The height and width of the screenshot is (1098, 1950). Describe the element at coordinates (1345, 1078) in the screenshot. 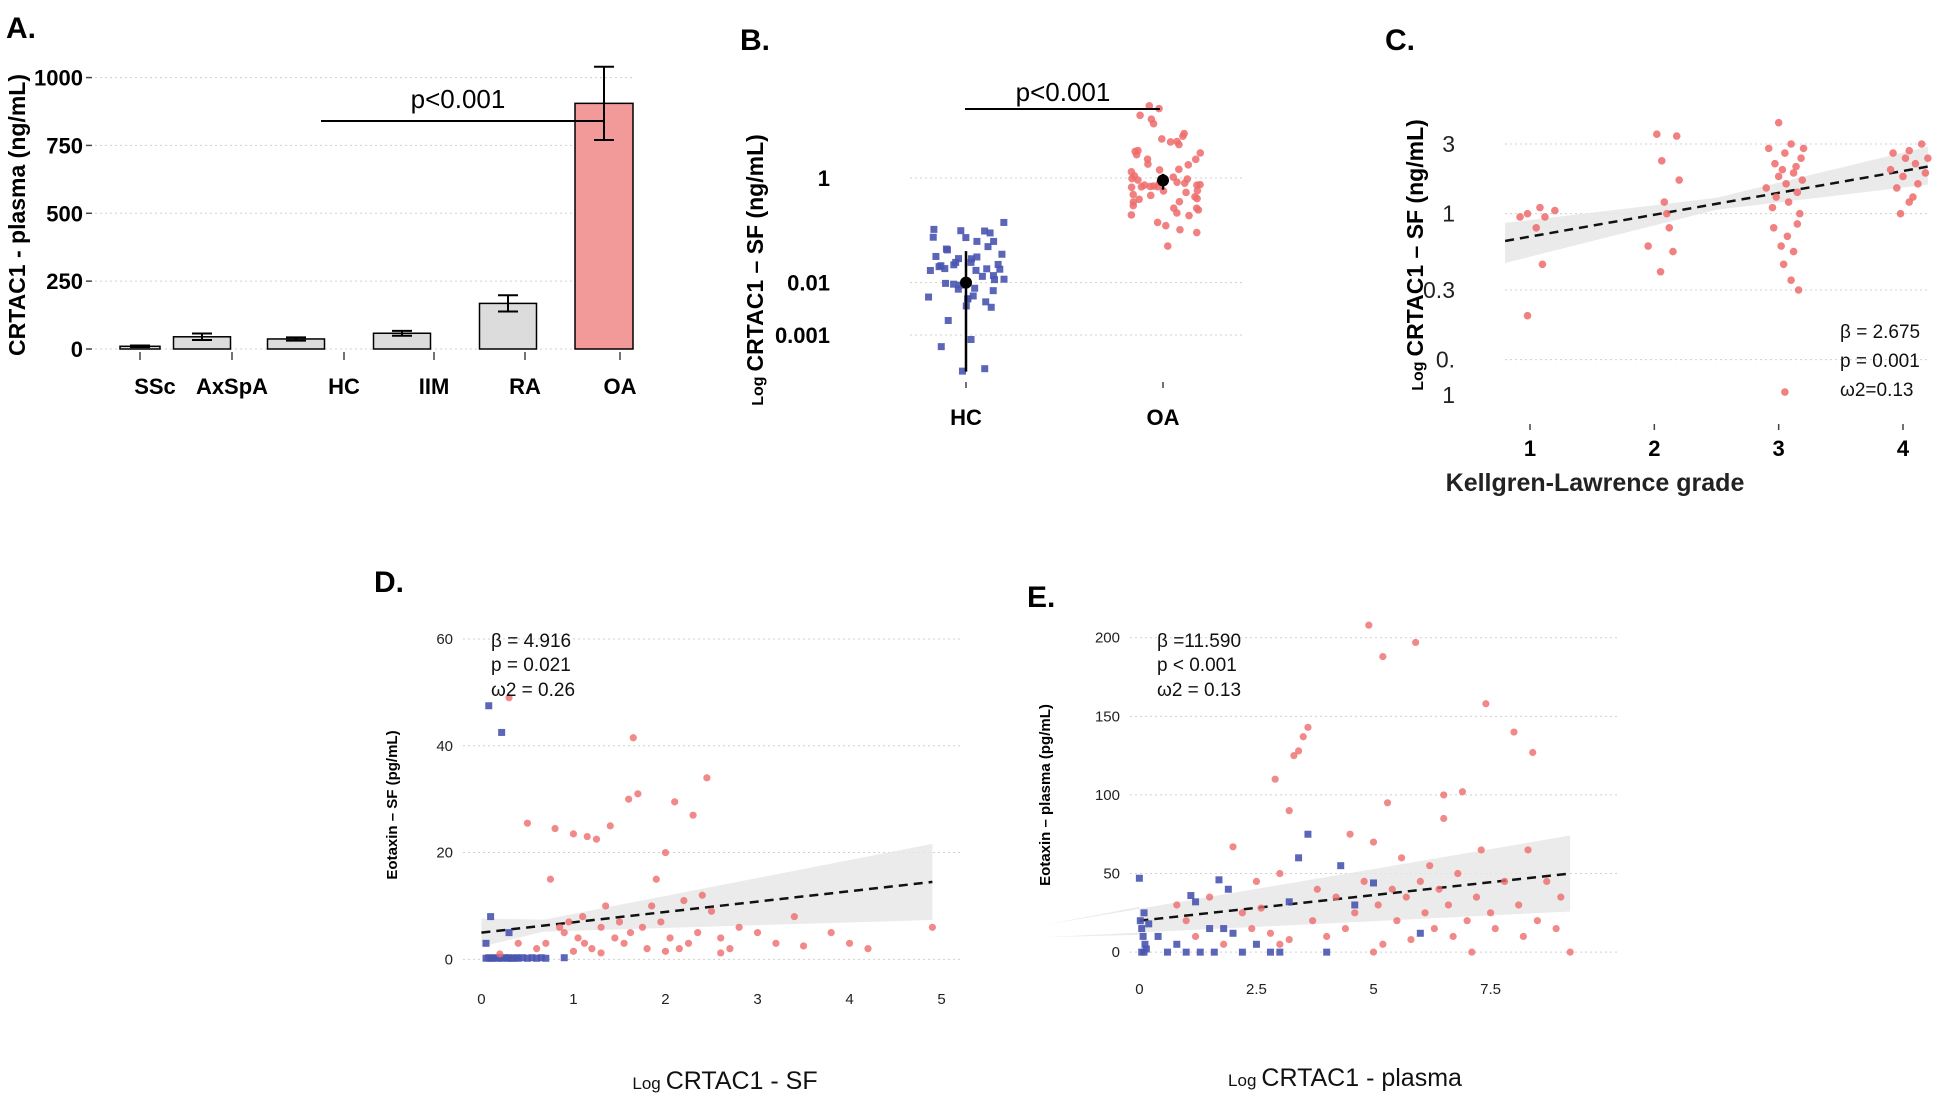

I see `panel-e-xlabel: Log CRTAC1 - plasma` at that location.